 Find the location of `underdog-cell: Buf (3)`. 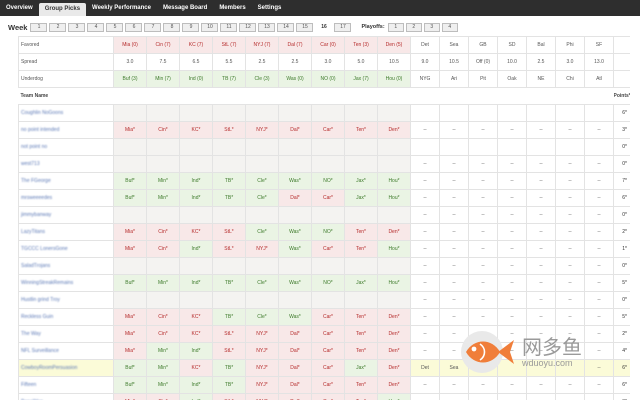

underdog-cell: Buf (3) is located at coordinates (130, 79).